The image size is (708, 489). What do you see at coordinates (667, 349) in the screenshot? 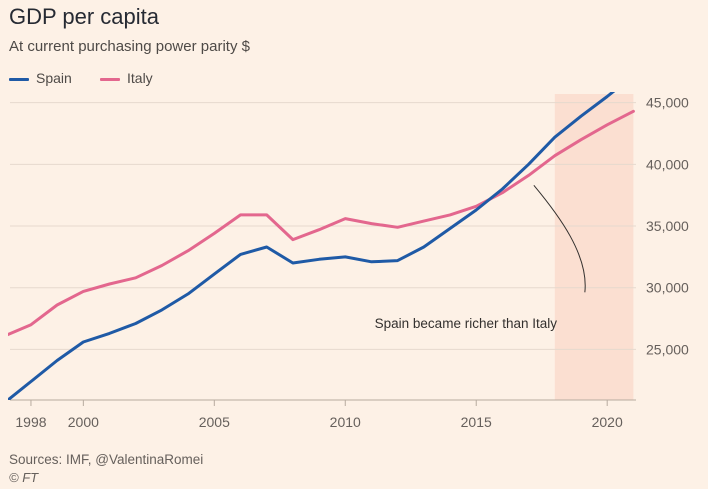
I see `y-tick-label: 25,000` at bounding box center [667, 349].